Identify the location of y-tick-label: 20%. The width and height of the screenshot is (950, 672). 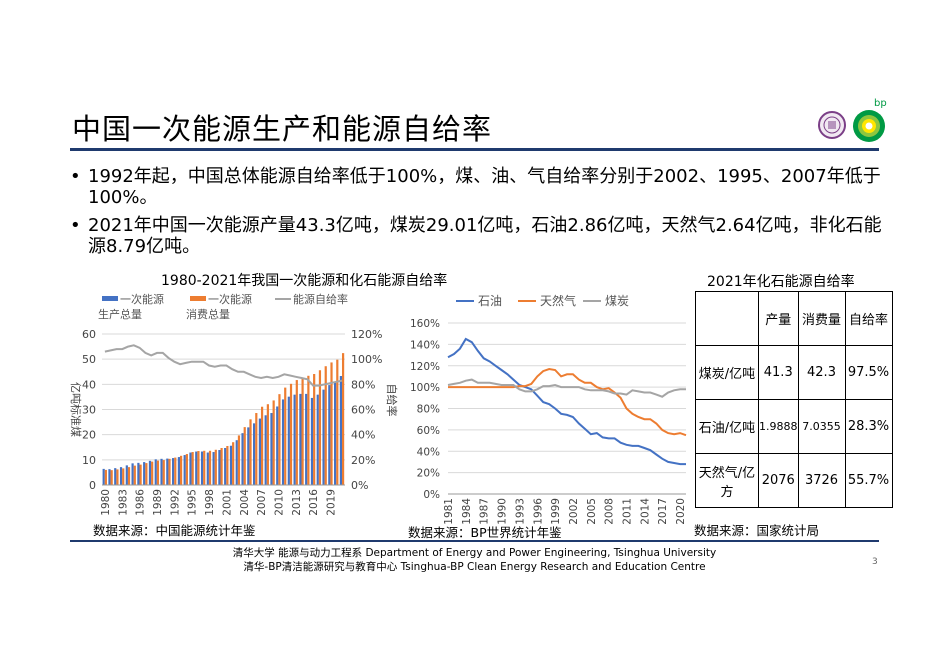
(428, 474).